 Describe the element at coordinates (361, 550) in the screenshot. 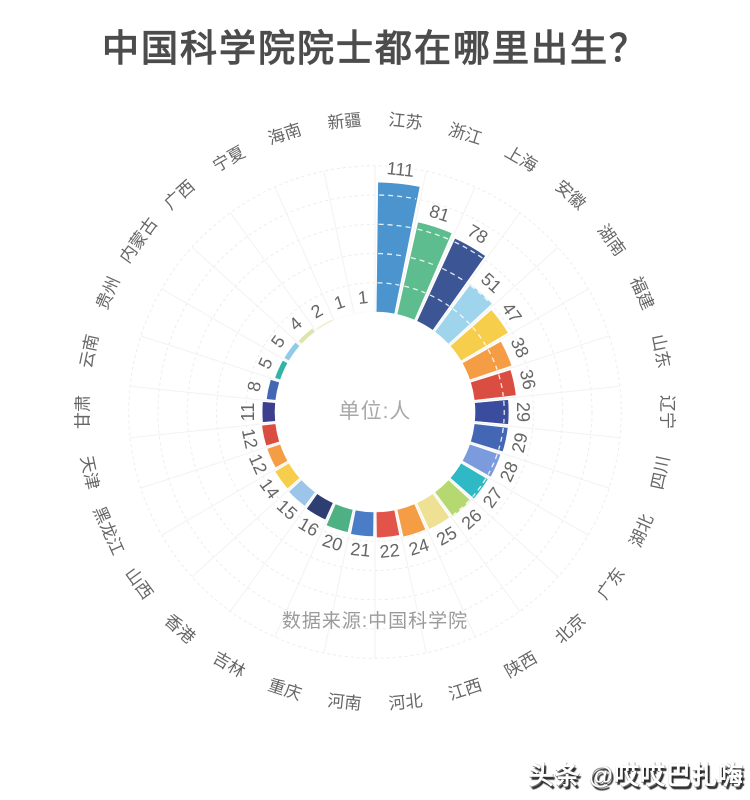

I see `value-label: 21` at that location.